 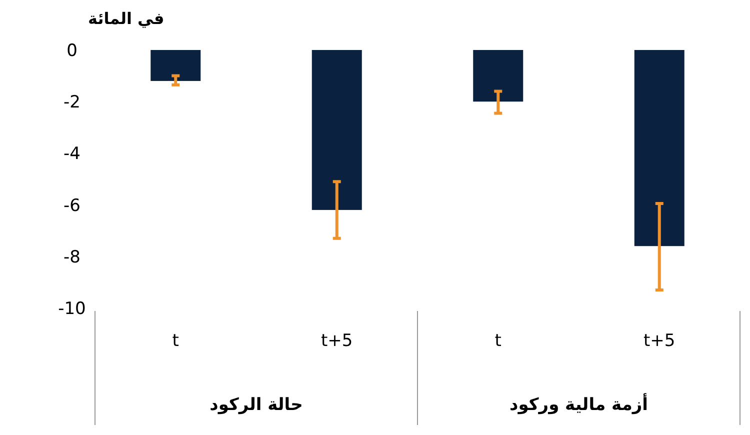 What do you see at coordinates (72, 309) in the screenshot?
I see `y-tick-label: -10` at bounding box center [72, 309].